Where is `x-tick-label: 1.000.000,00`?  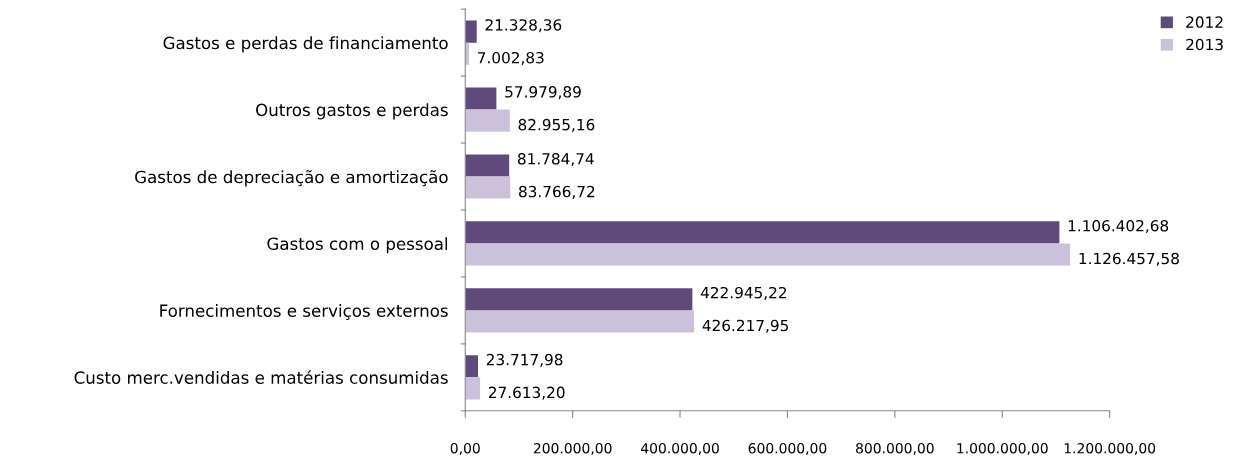 x-tick-label: 1.000.000,00 is located at coordinates (1002, 448).